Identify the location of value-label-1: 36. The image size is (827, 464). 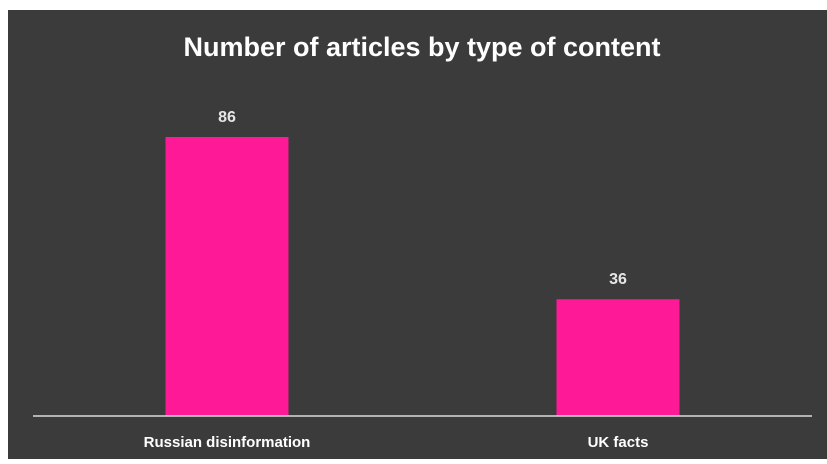
(618, 279).